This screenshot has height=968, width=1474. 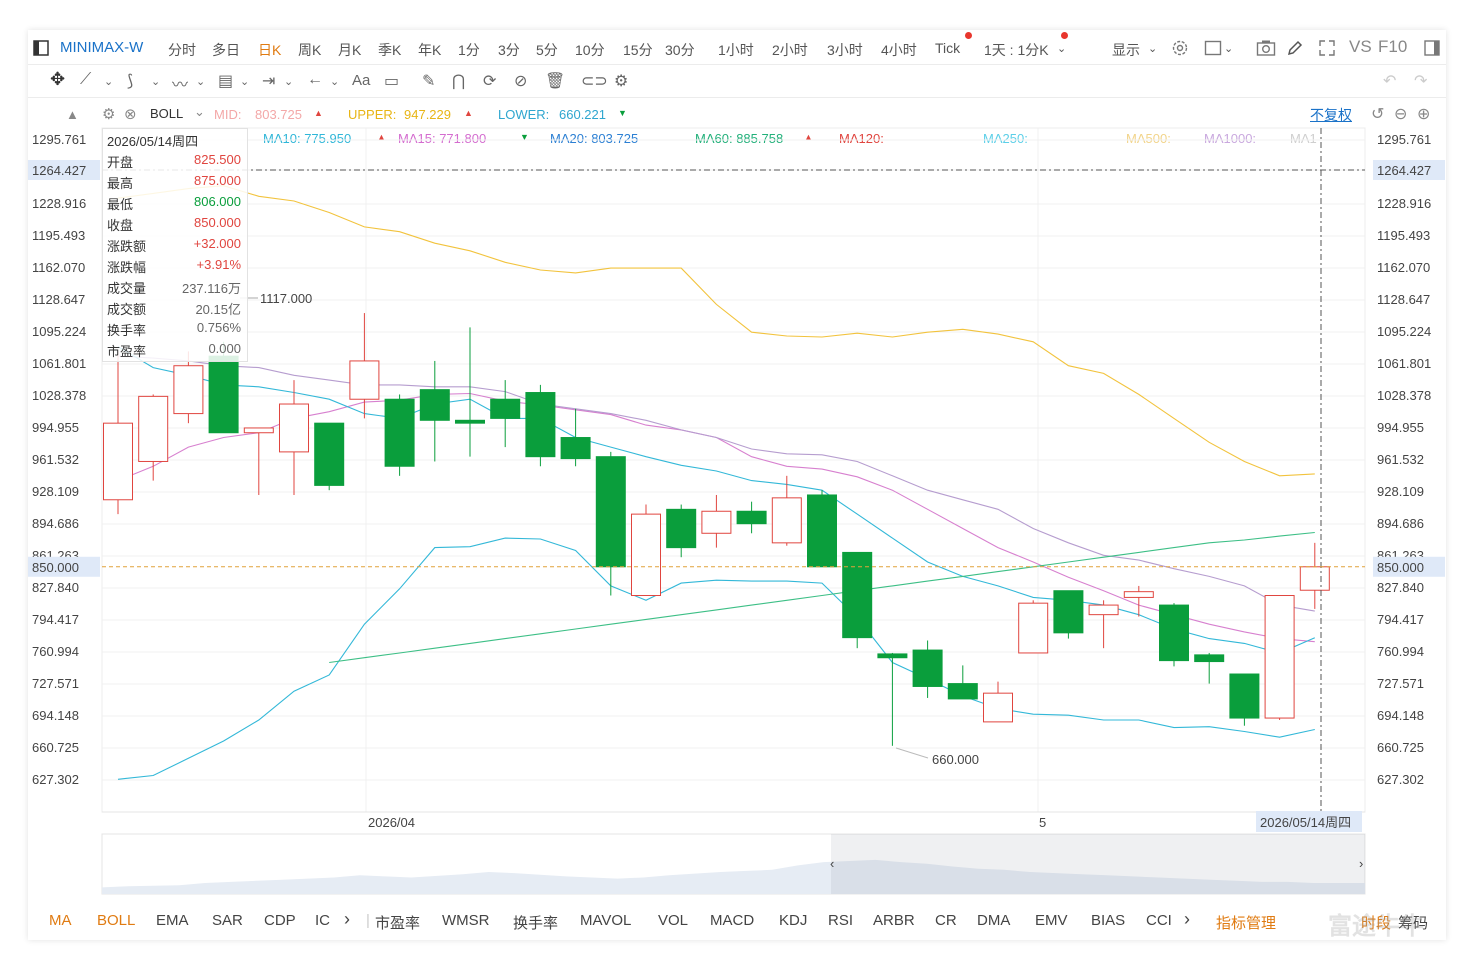 I want to click on indicator-tab: MAVOL, so click(x=606, y=920).